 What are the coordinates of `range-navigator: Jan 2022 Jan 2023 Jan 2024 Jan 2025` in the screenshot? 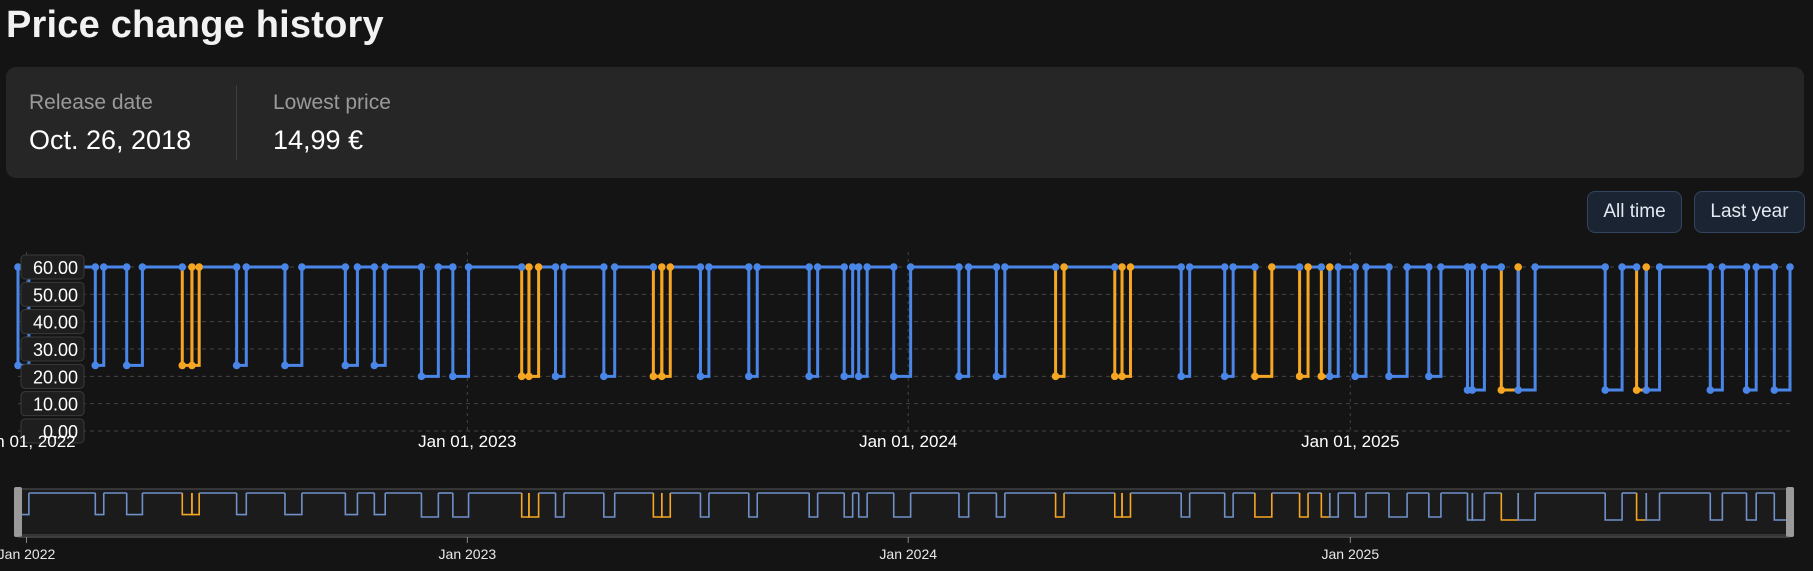 It's located at (897, 524).